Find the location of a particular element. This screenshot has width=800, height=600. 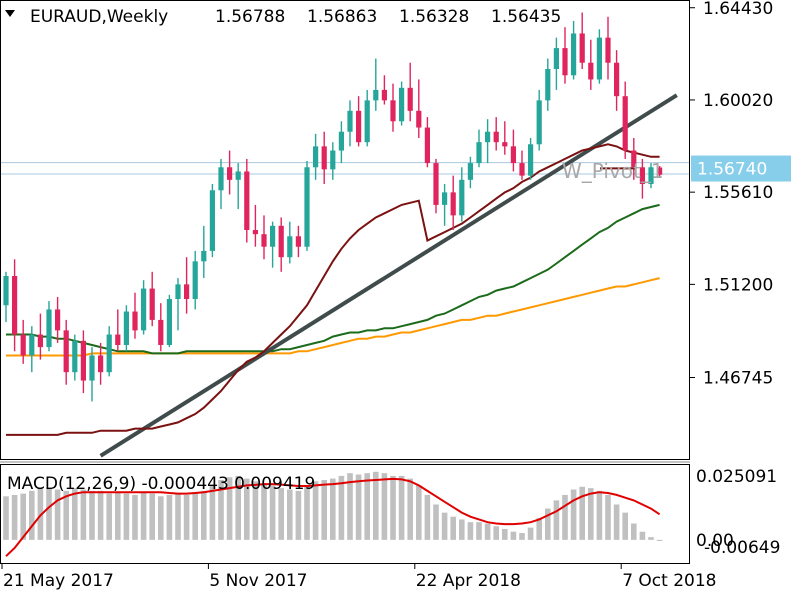

pivot-label: W_Pivot_1 is located at coordinates (613, 171).